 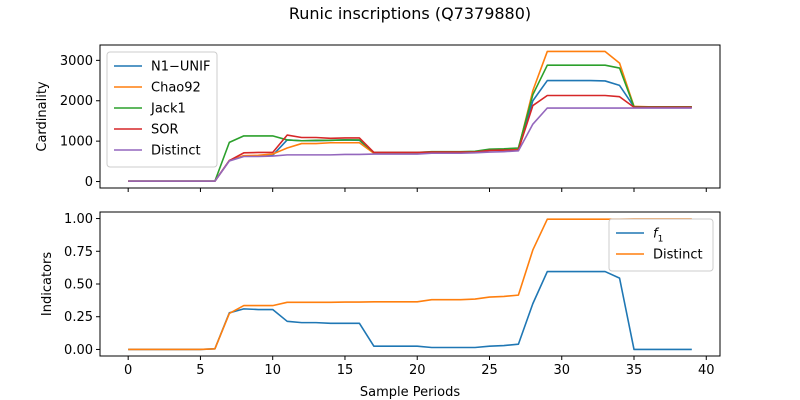 What do you see at coordinates (410, 144) in the screenshot?
I see `series-line-distinct` at bounding box center [410, 144].